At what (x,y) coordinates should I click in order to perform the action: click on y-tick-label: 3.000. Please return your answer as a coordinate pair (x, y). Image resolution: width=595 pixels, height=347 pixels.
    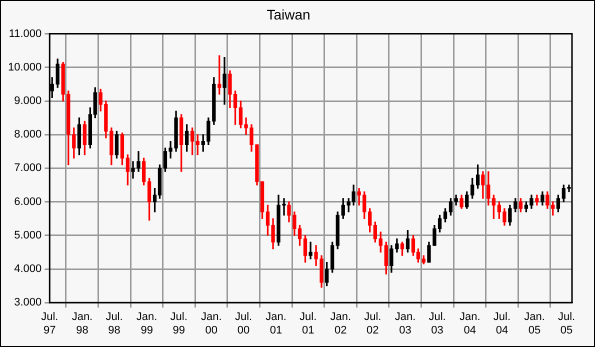
    Looking at the image, I should click on (28, 302).